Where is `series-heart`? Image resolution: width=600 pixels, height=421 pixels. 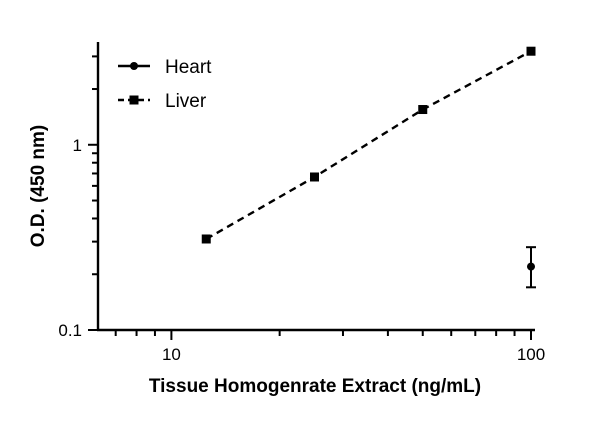
series-heart is located at coordinates (531, 267).